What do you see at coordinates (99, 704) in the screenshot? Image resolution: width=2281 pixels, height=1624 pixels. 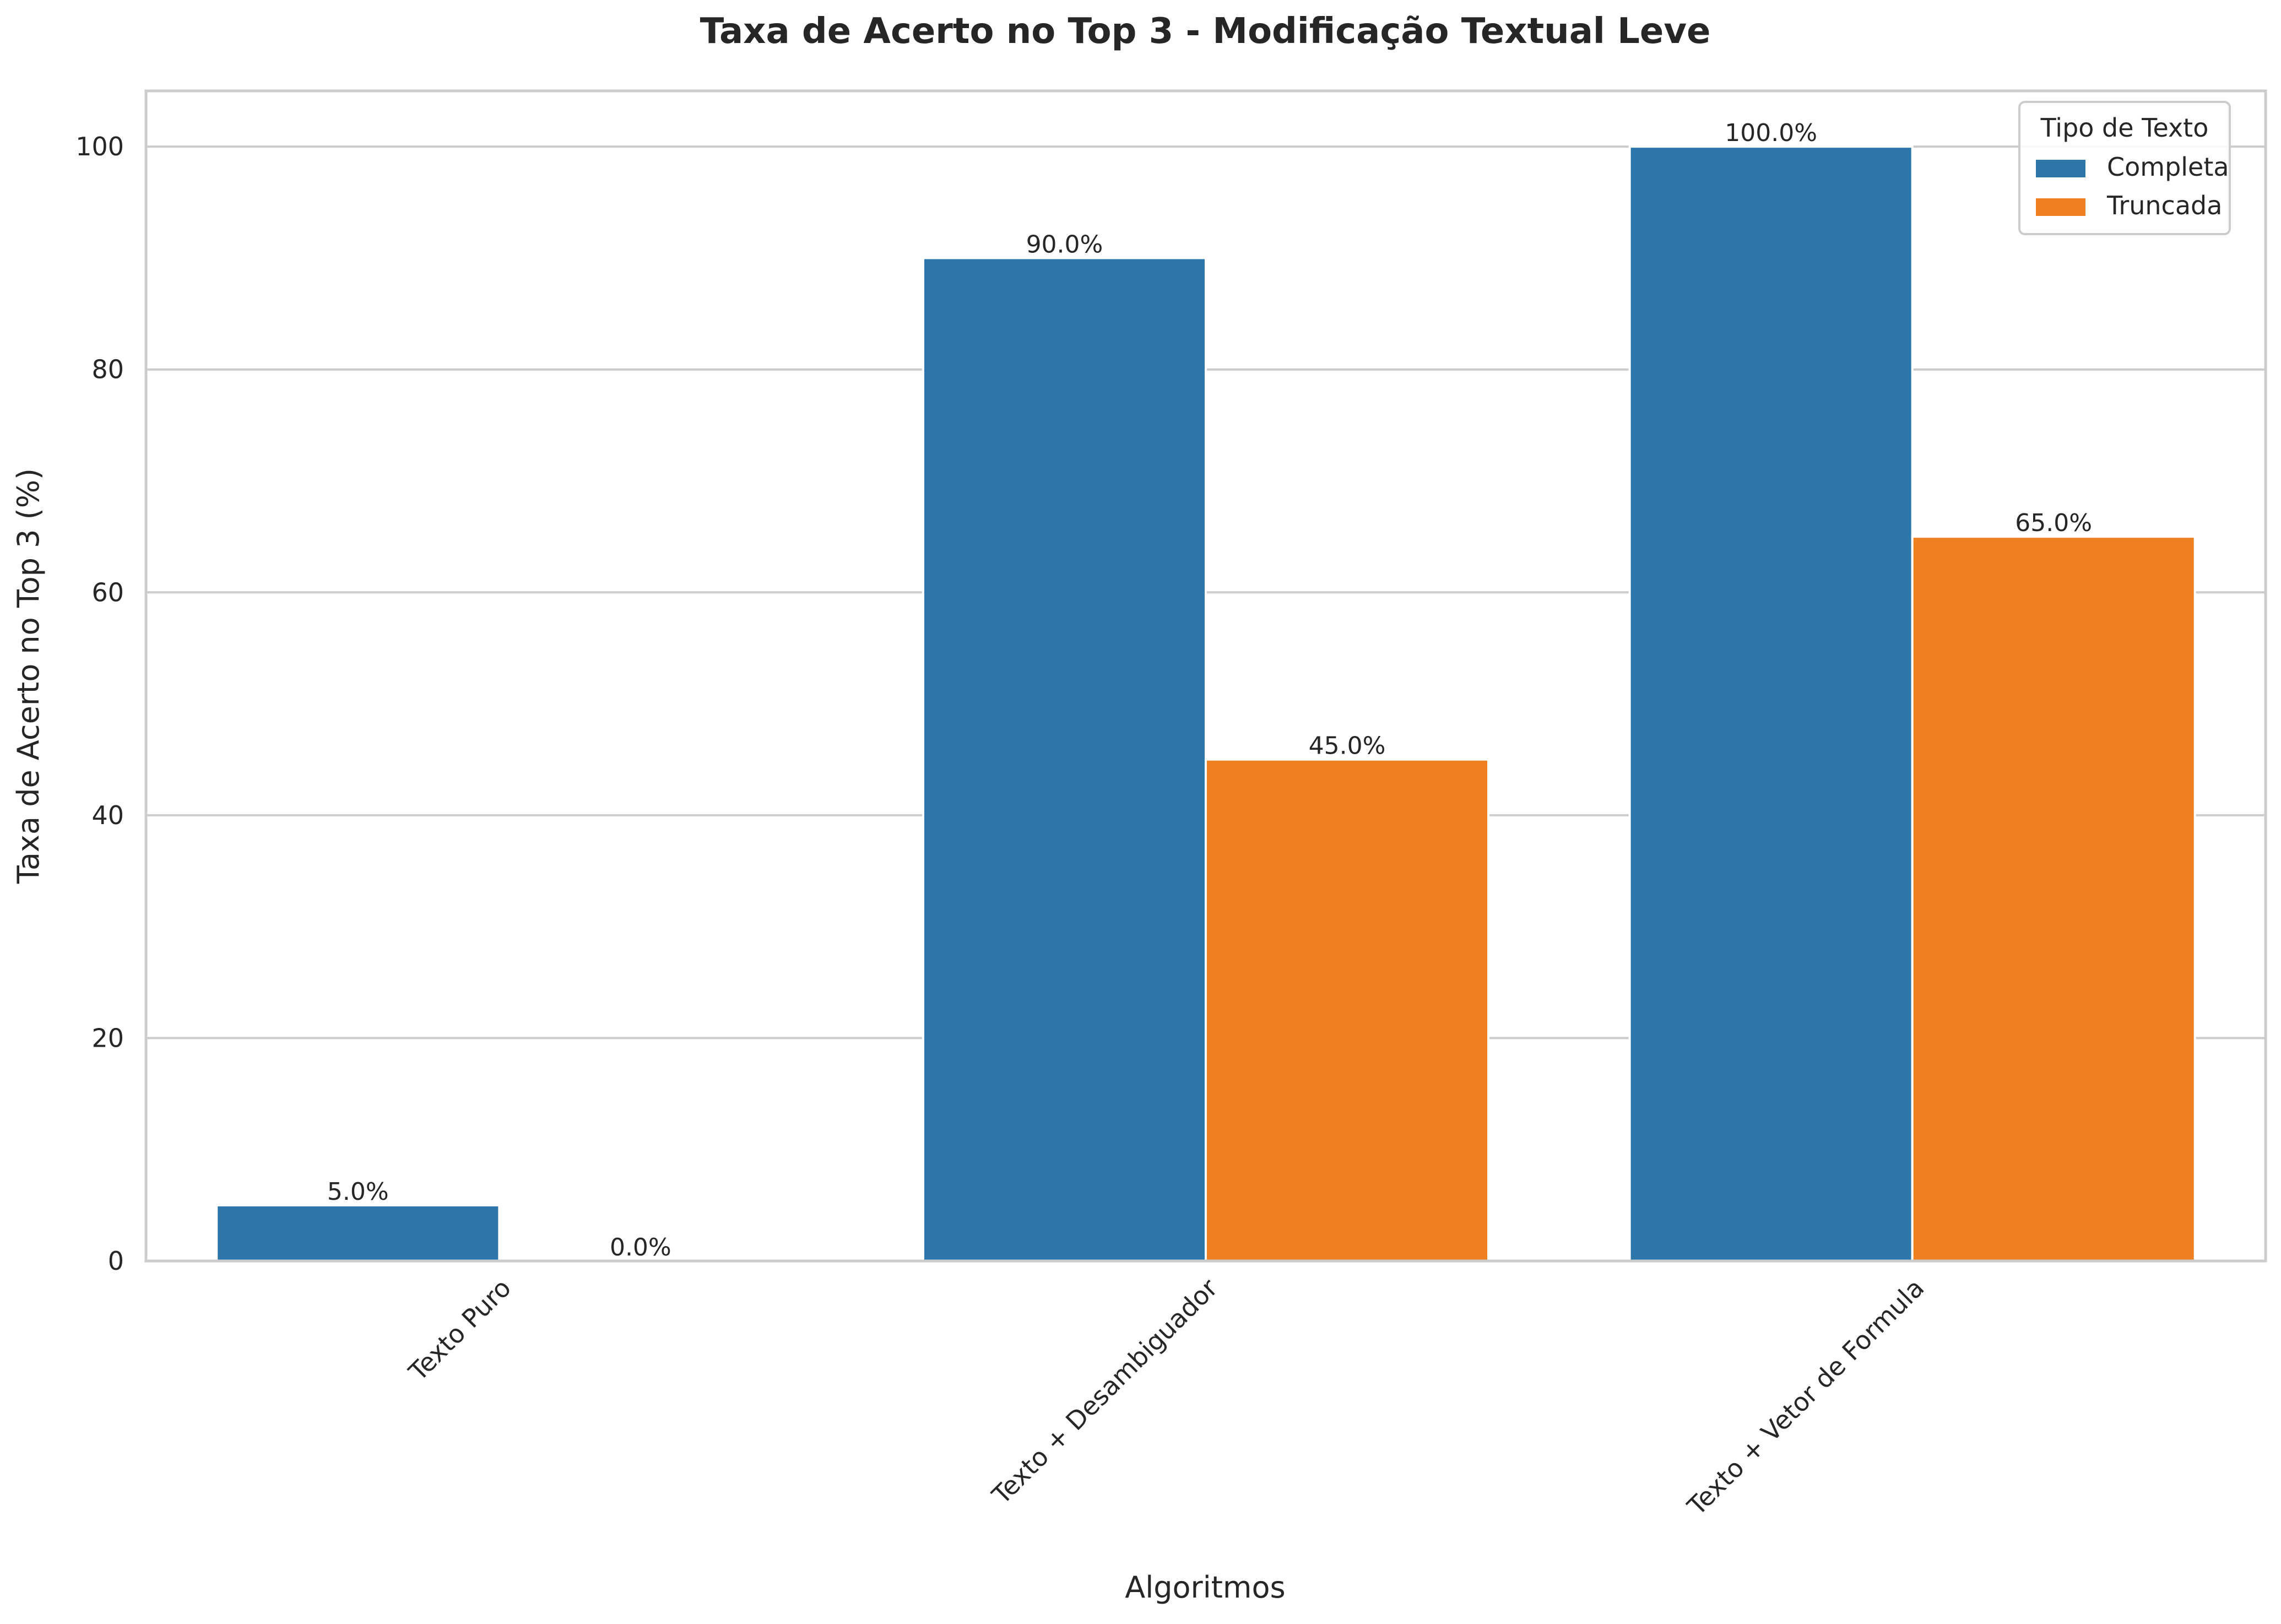 I see `y-axis-ticks: 0 20 40 60 80 100` at bounding box center [99, 704].